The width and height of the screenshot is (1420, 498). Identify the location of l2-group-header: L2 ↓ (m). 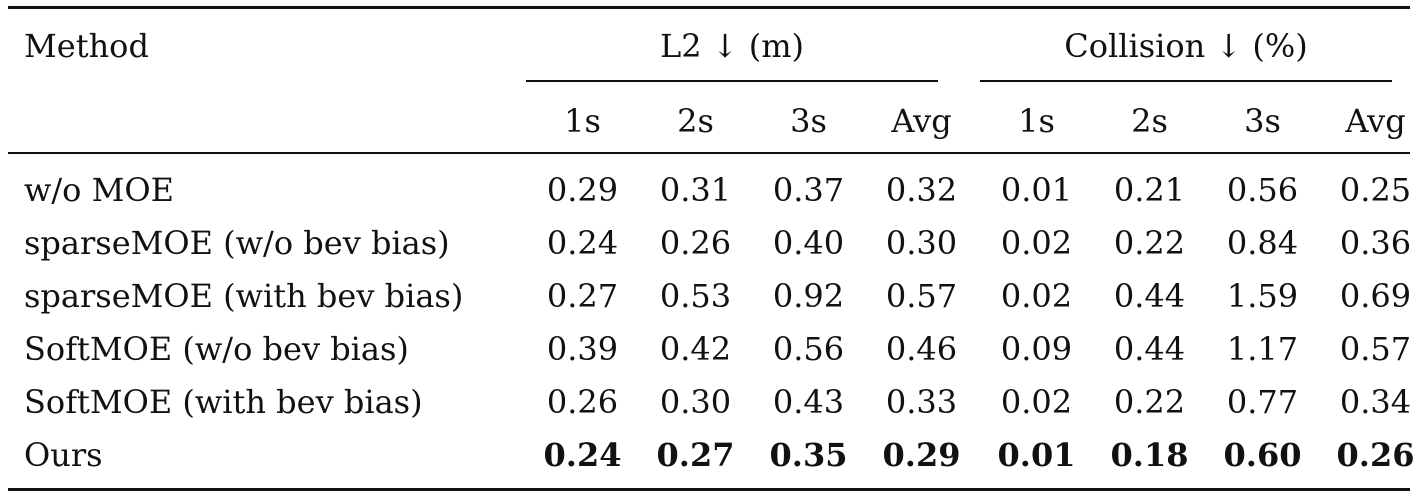
(732, 46).